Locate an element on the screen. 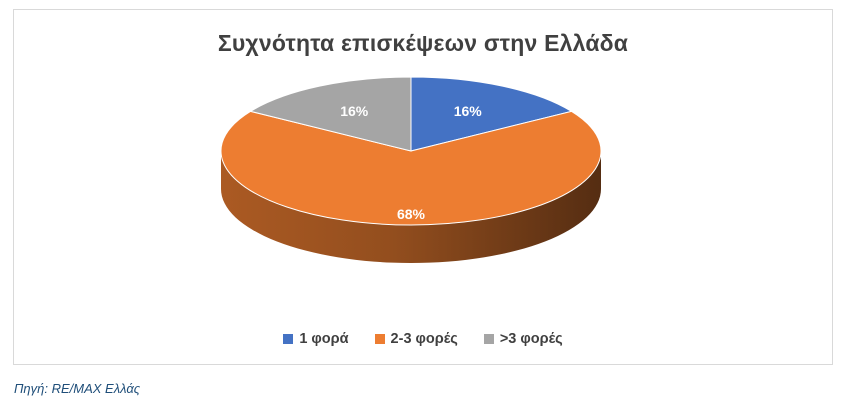  legend-item-1: 2-3 φορές is located at coordinates (416, 339).